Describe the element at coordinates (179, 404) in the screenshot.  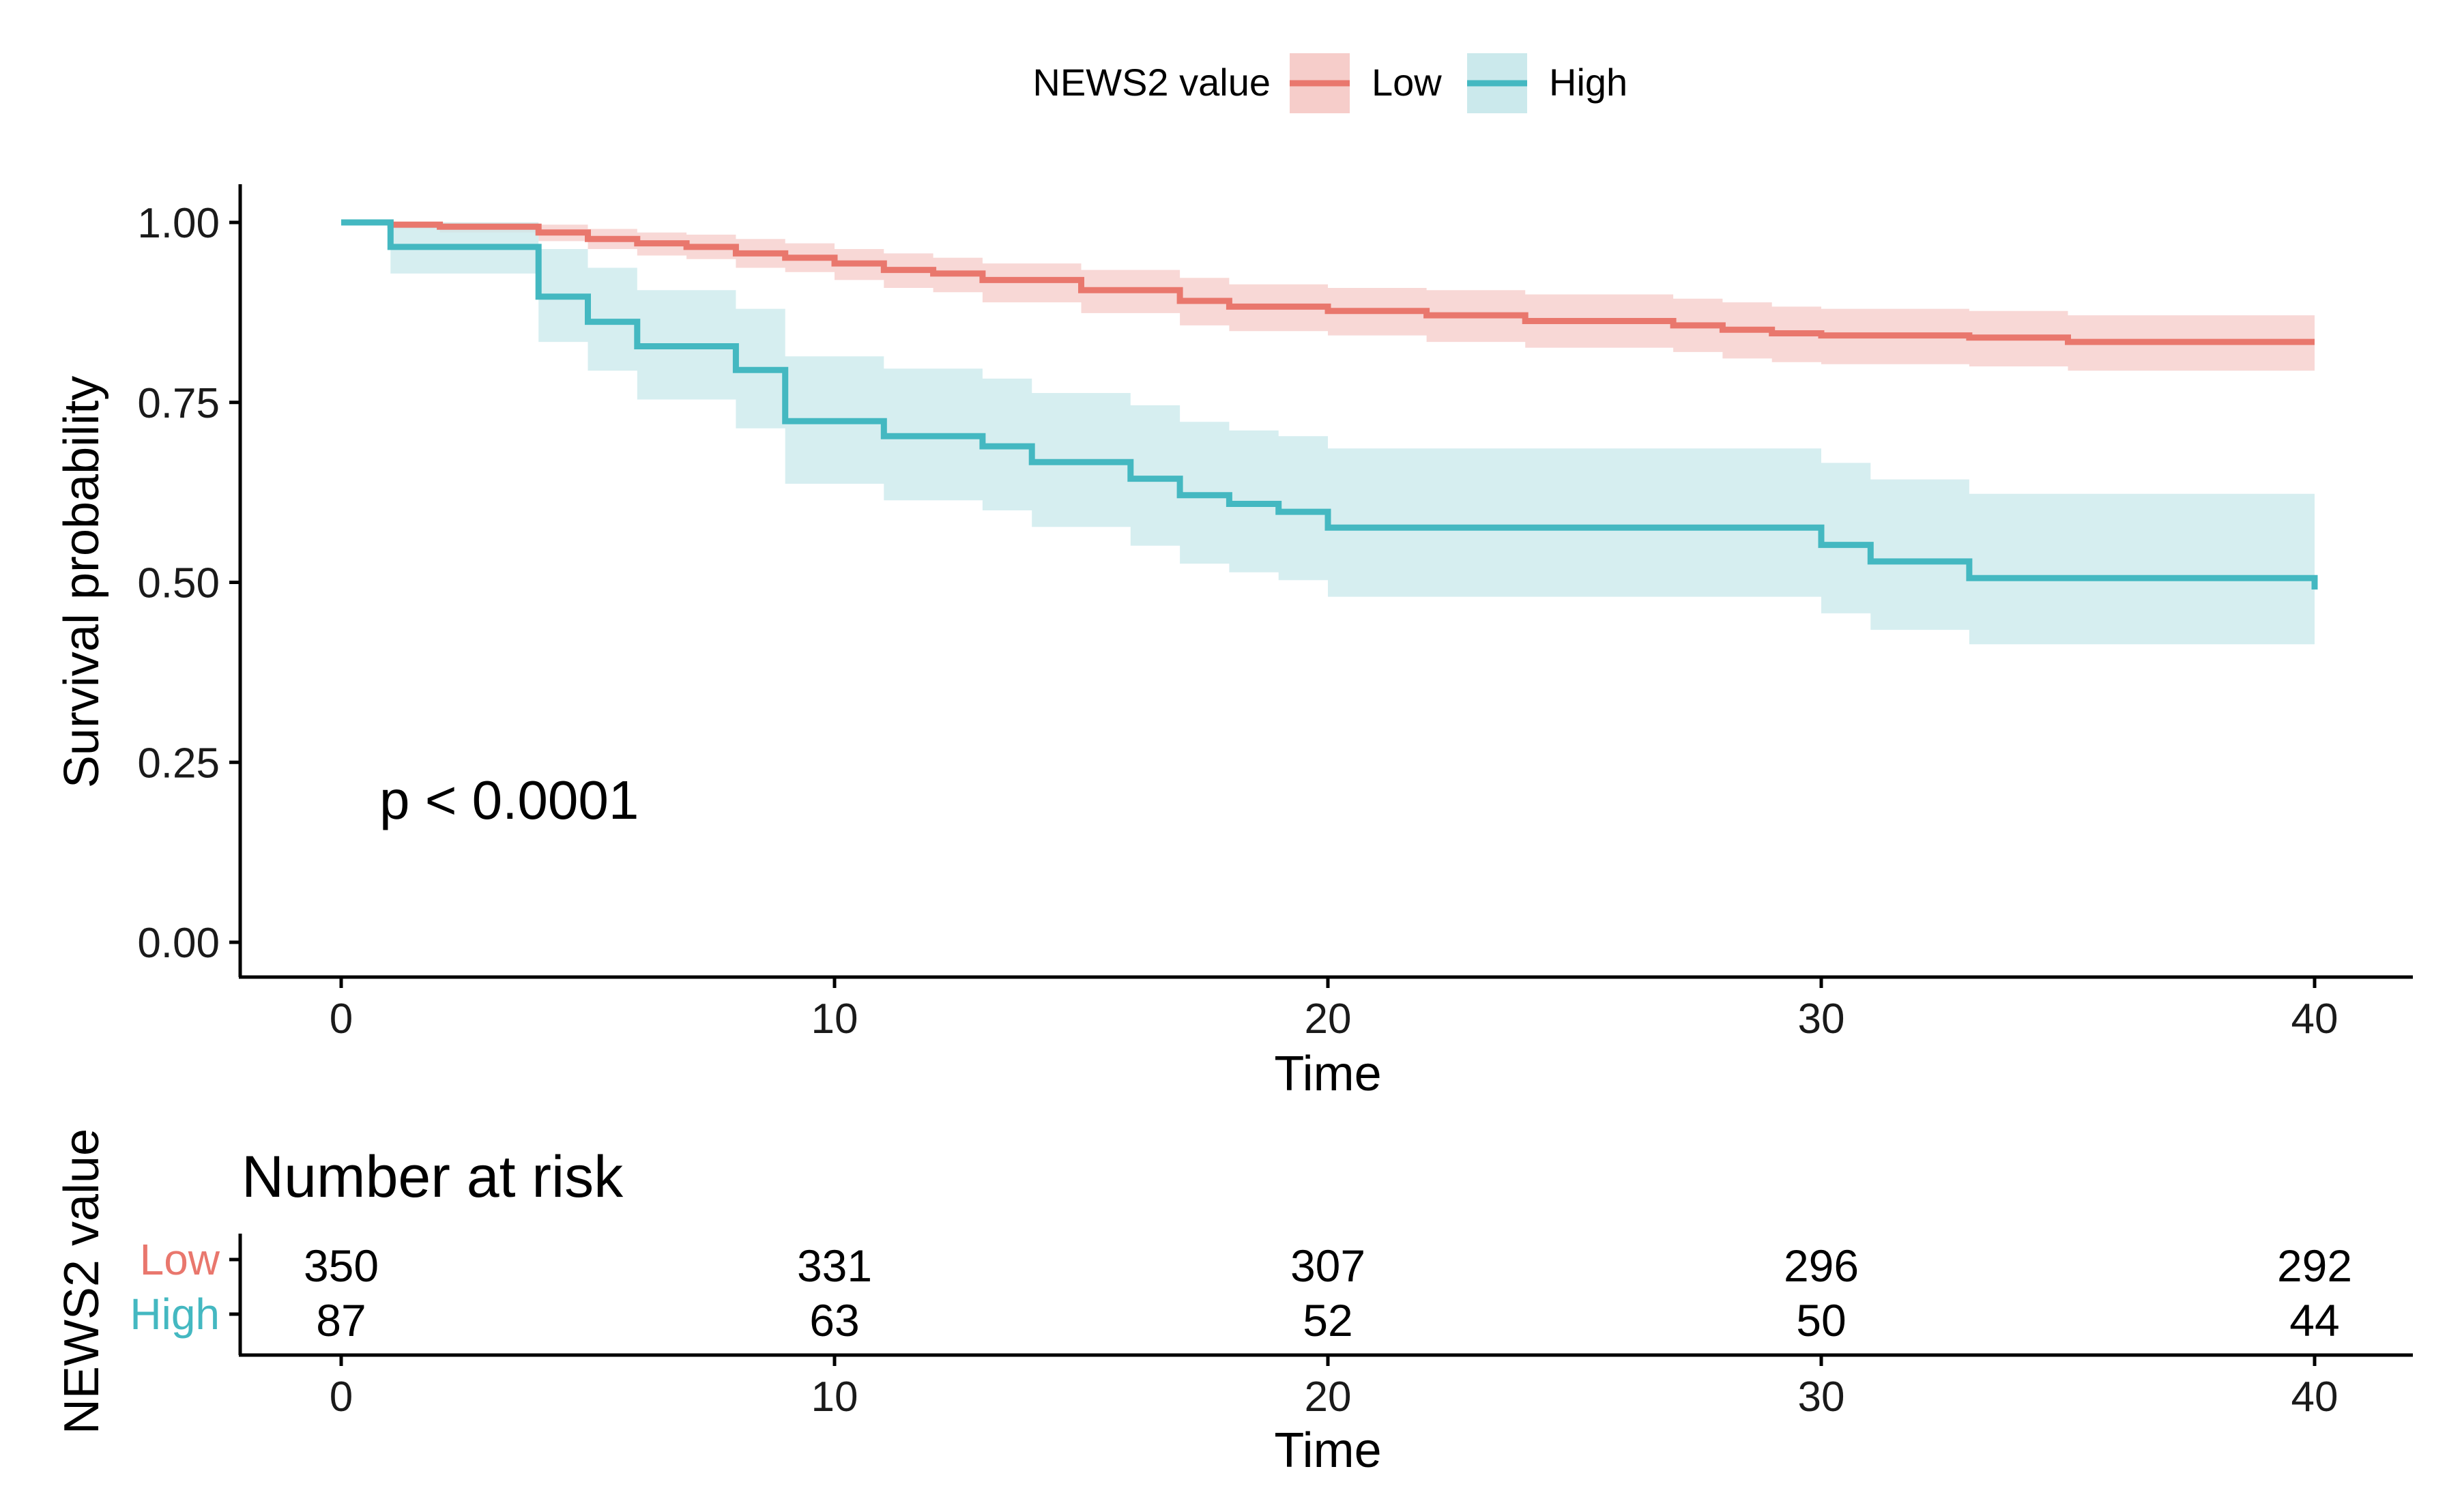
I see `y-tick-label: 0.75` at that location.